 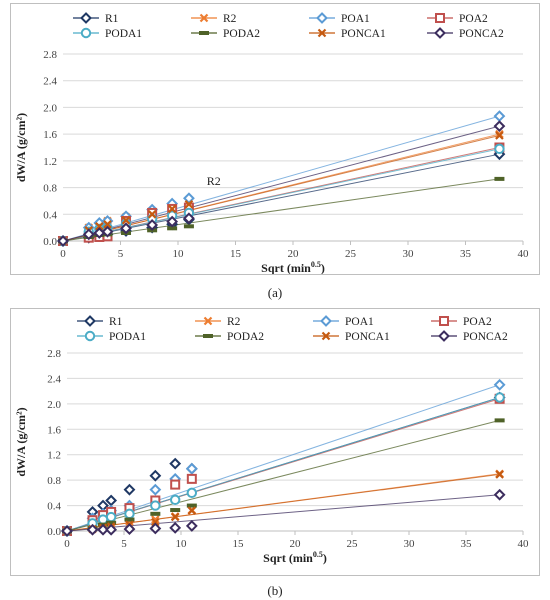 I want to click on legend-item-poa2-a: POA2, so click(x=457, y=19).